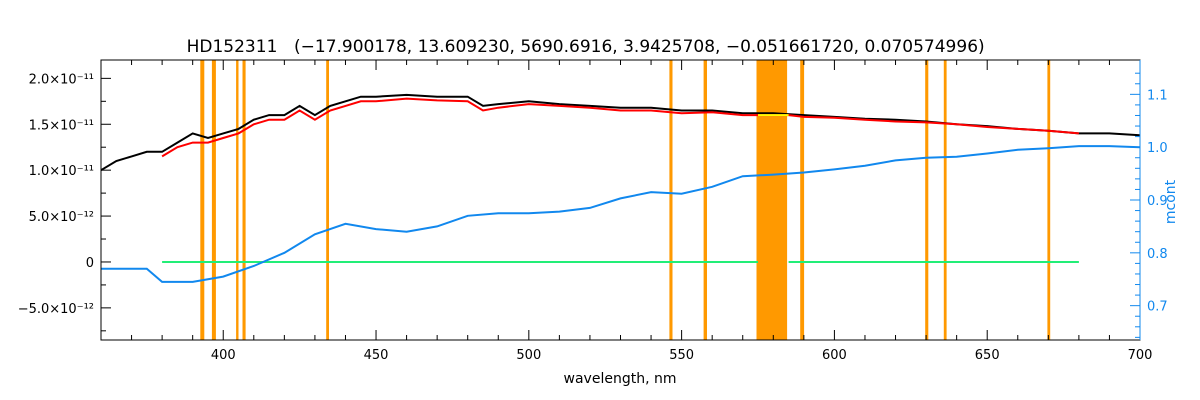 The width and height of the screenshot is (1200, 400). I want to click on y-left-tick-label: −5.0×10⁻¹², so click(56, 309).